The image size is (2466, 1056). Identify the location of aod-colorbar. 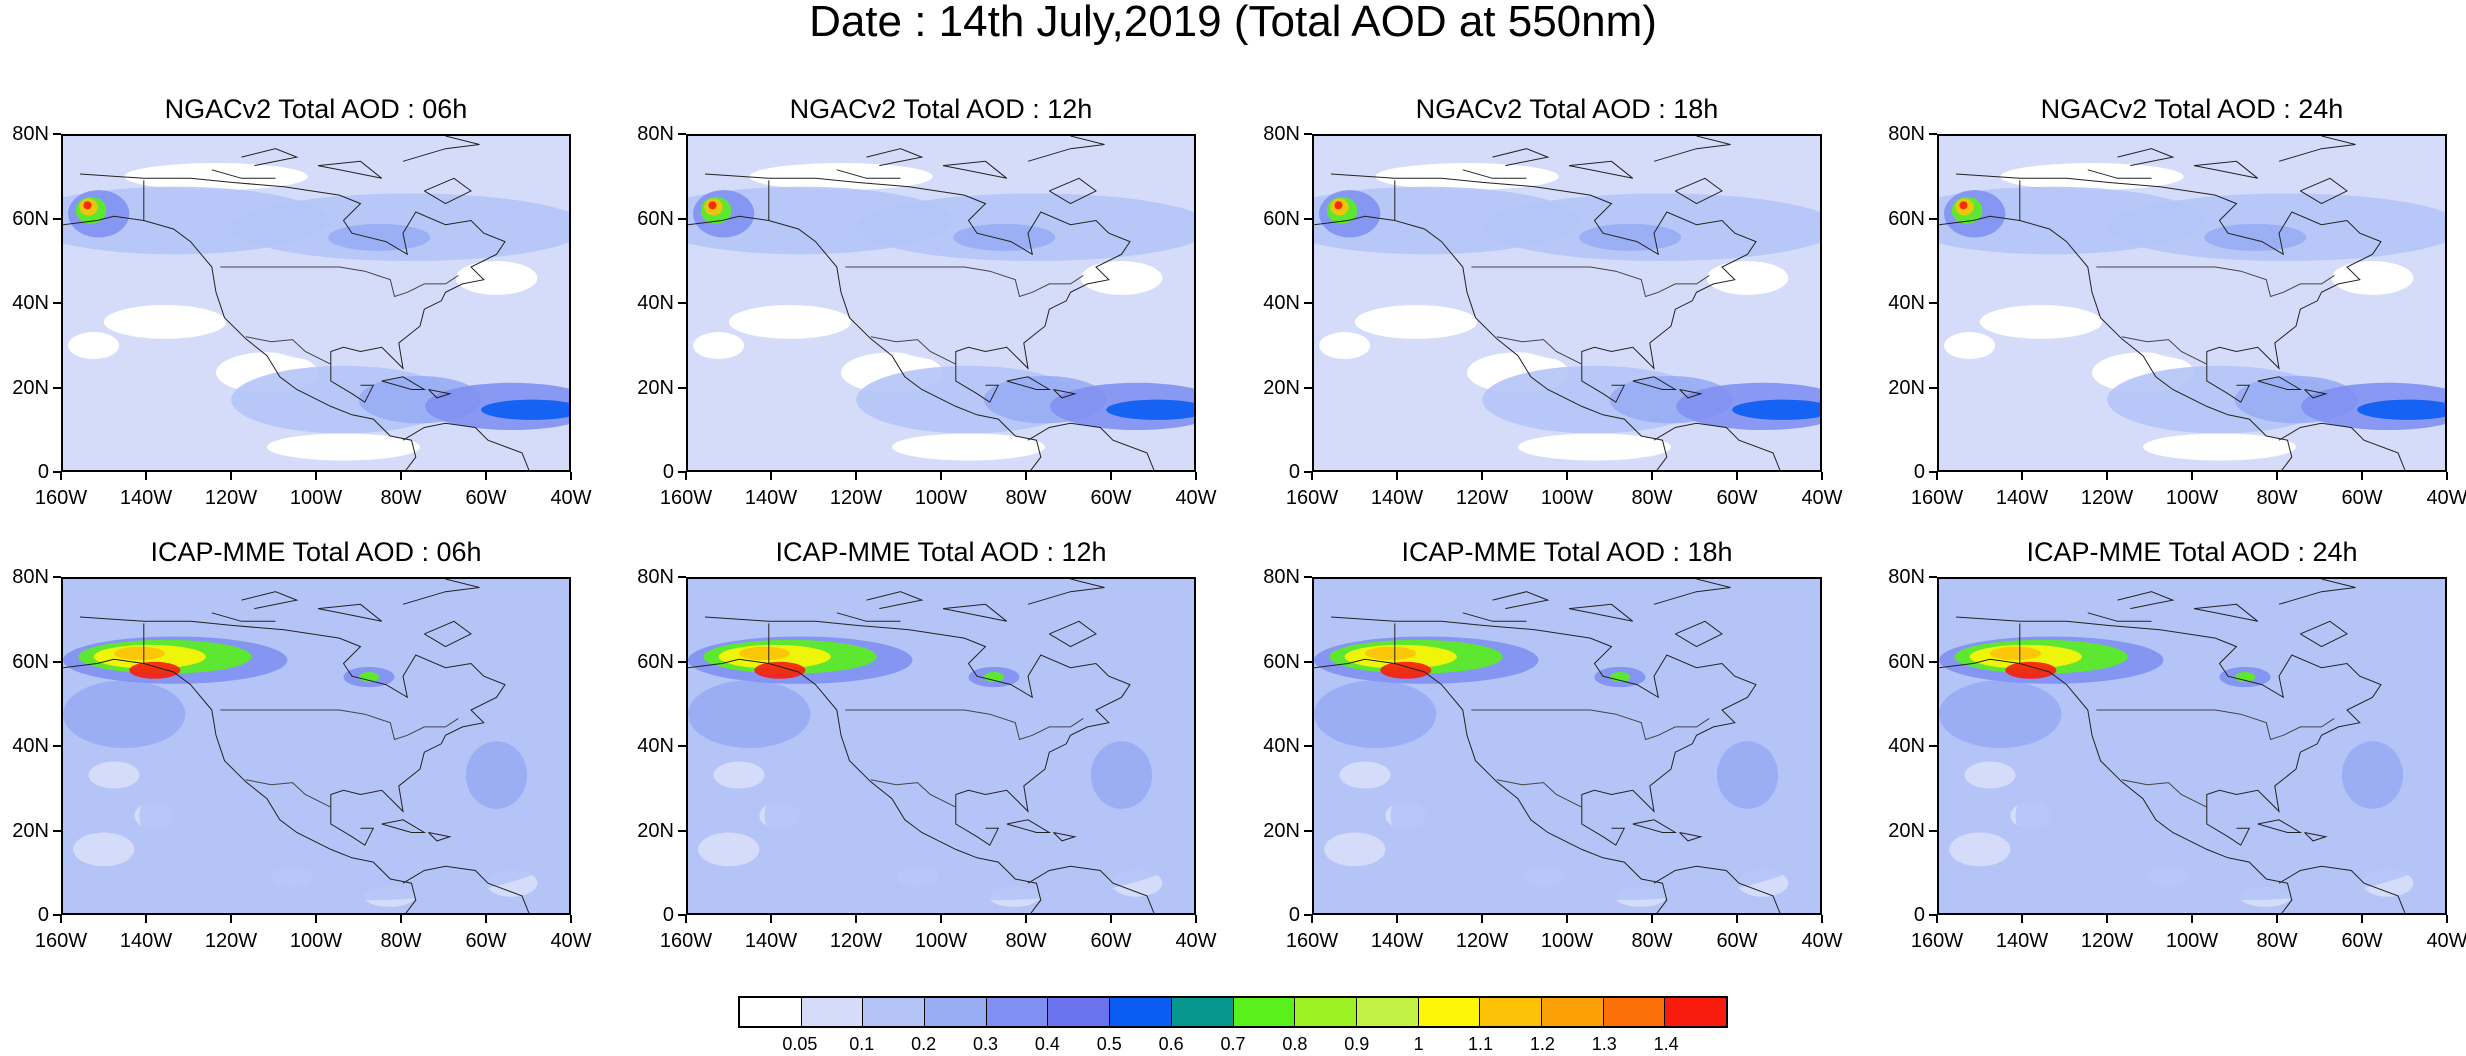
(1233, 1012).